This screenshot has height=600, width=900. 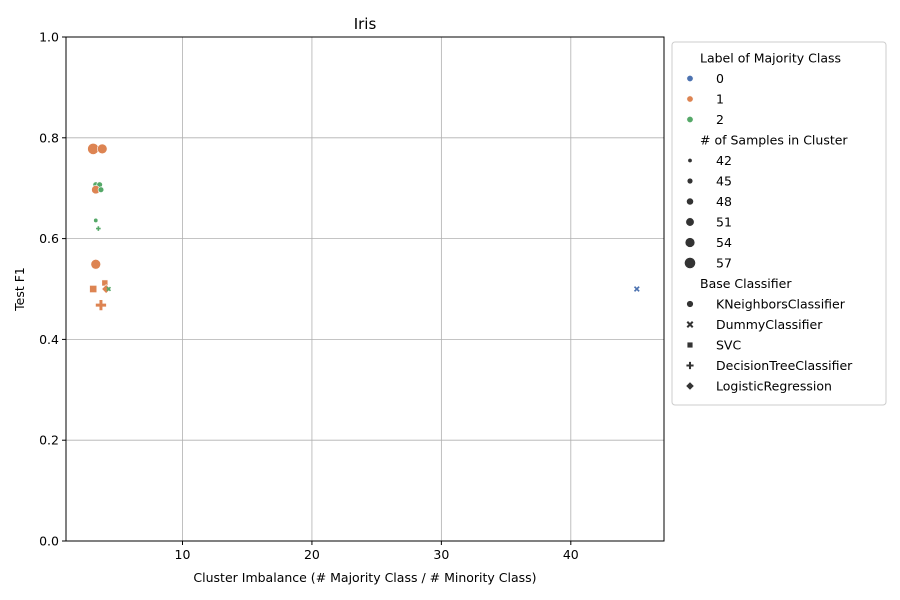 What do you see at coordinates (720, 119) in the screenshot?
I see `legend-entry-label: 2` at bounding box center [720, 119].